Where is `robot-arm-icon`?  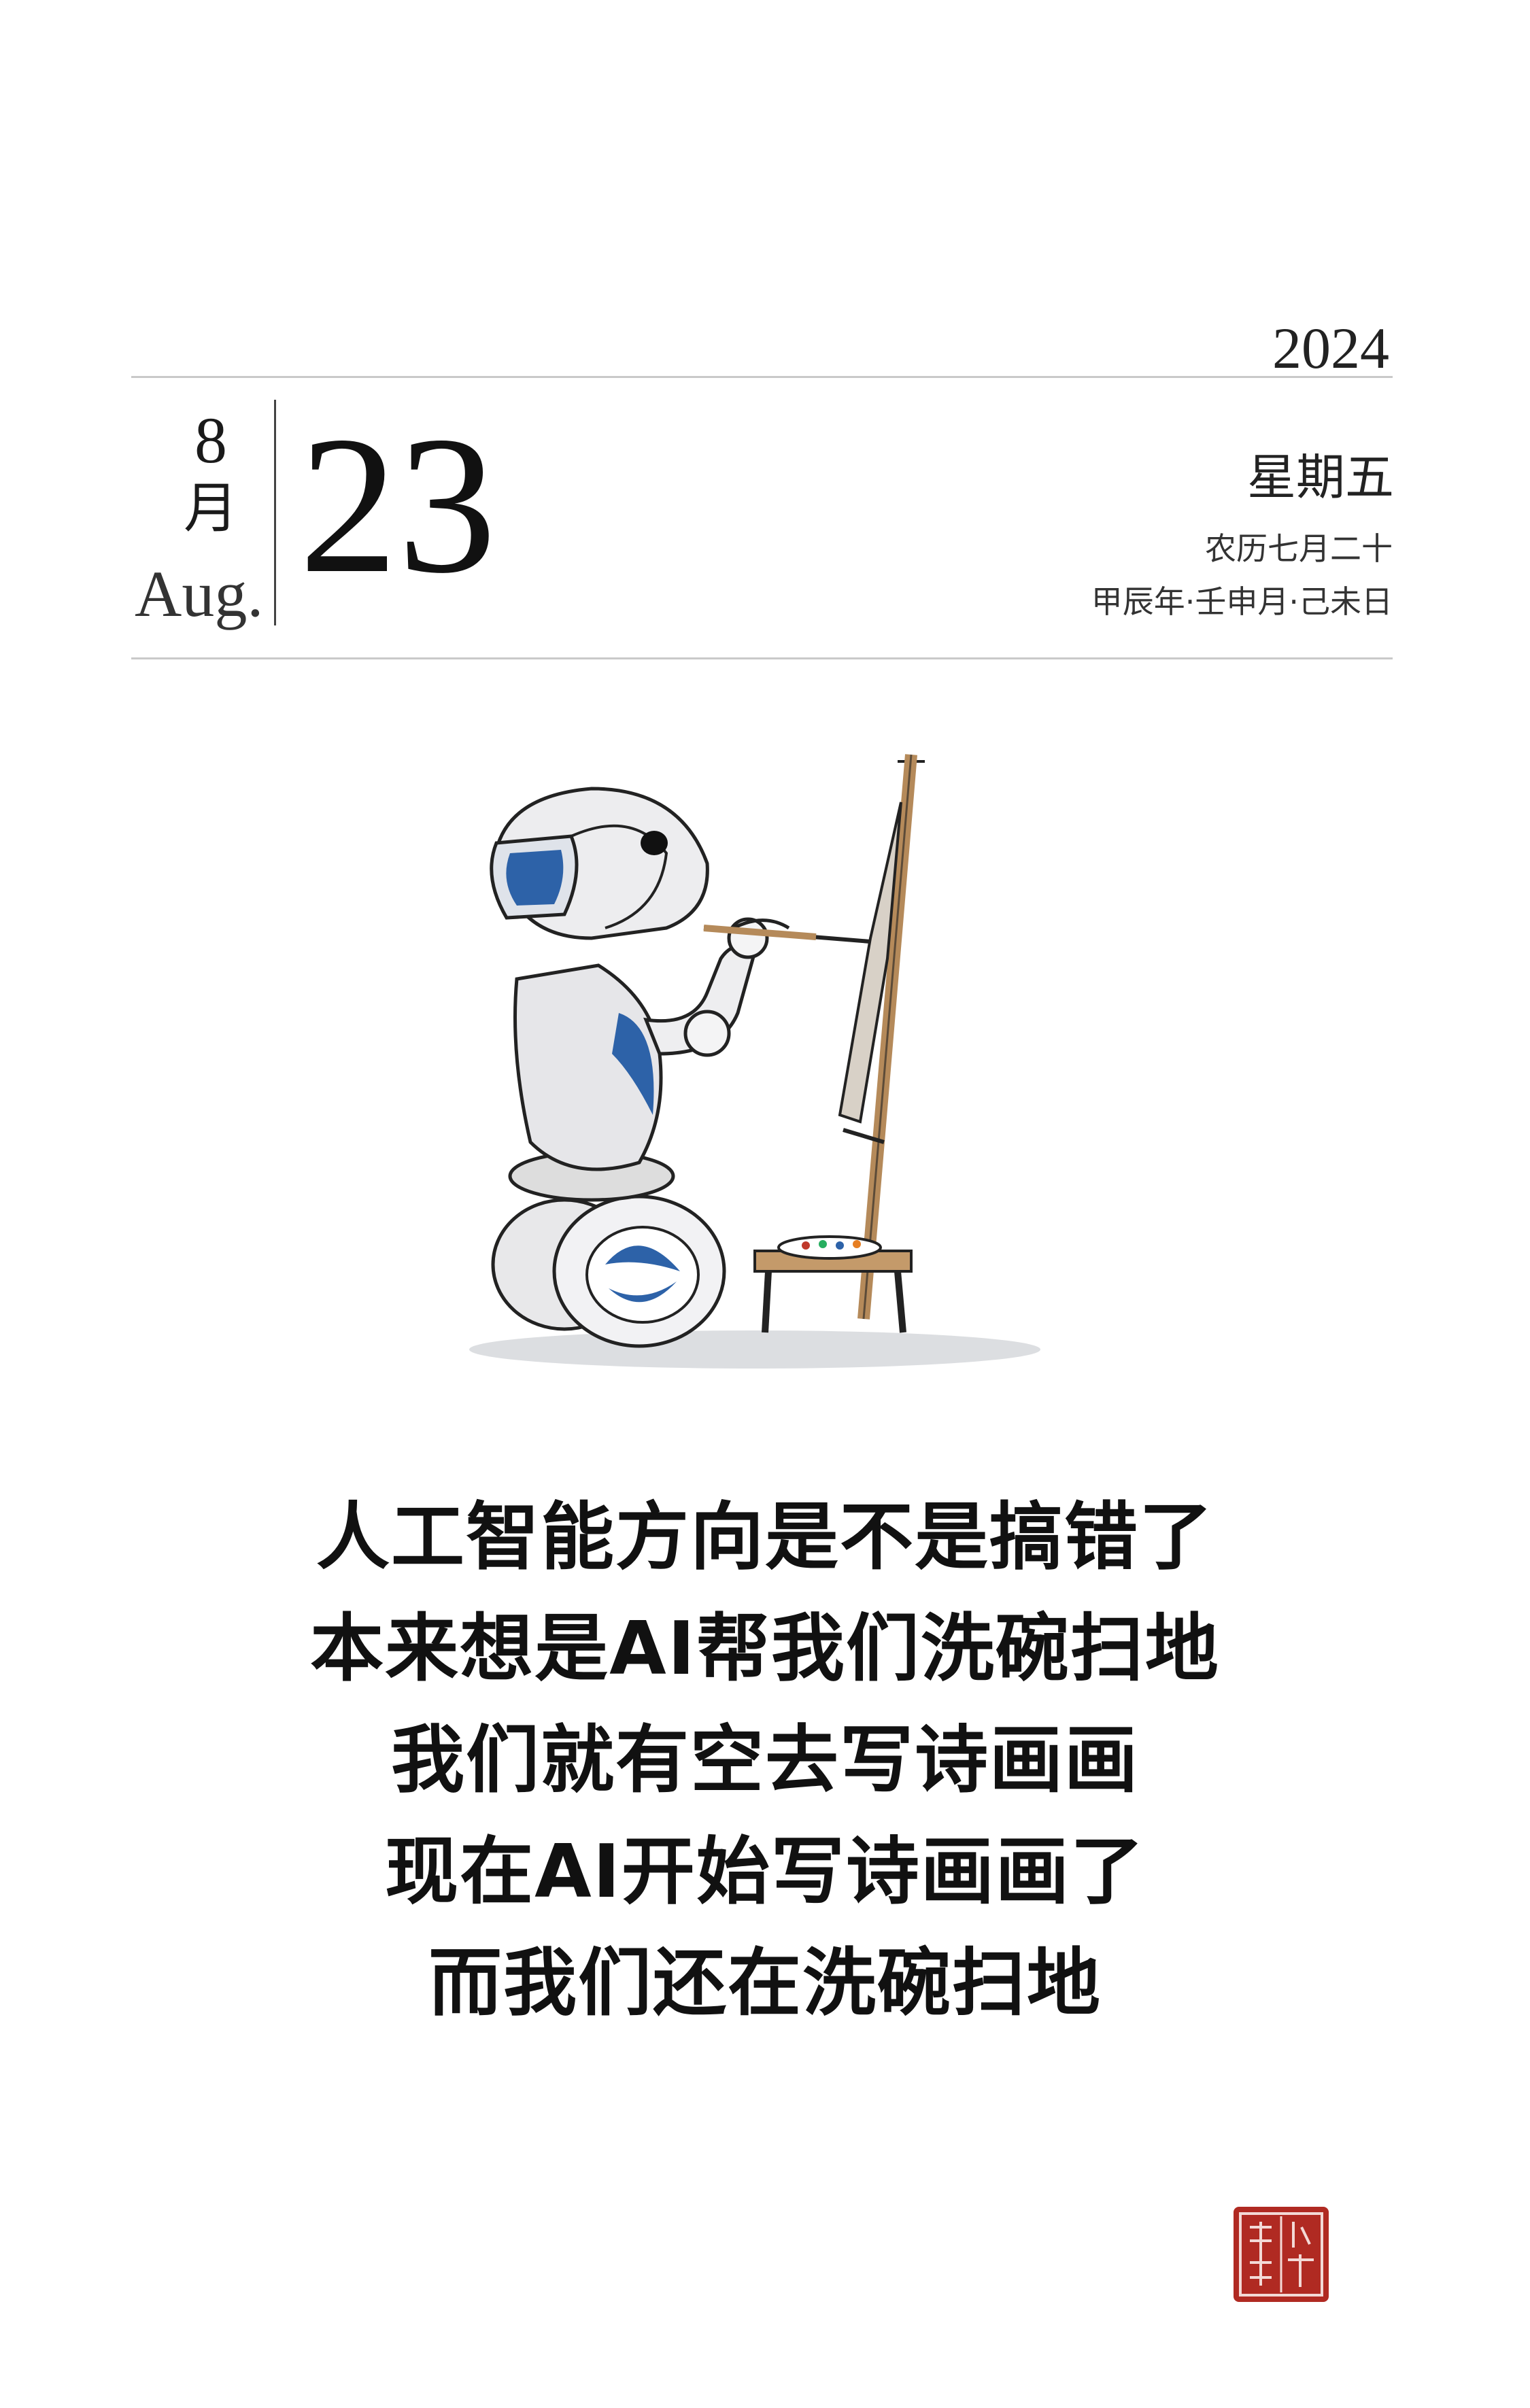
robot-arm-icon is located at coordinates (717, 987).